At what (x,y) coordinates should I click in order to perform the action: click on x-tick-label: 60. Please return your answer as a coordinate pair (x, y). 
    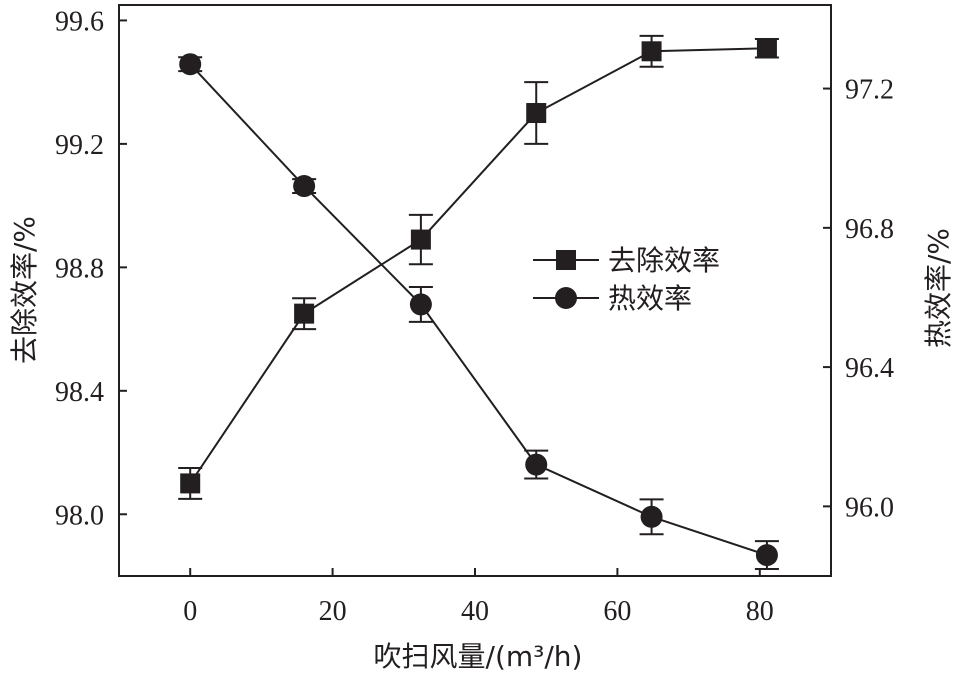
    Looking at the image, I should click on (617, 611).